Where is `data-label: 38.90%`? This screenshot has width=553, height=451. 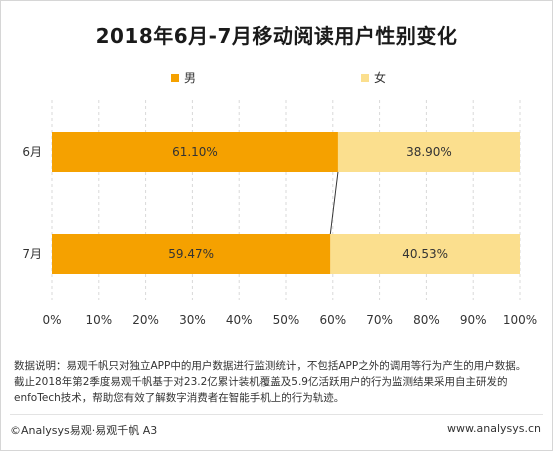 data-label: 38.90% is located at coordinates (429, 152).